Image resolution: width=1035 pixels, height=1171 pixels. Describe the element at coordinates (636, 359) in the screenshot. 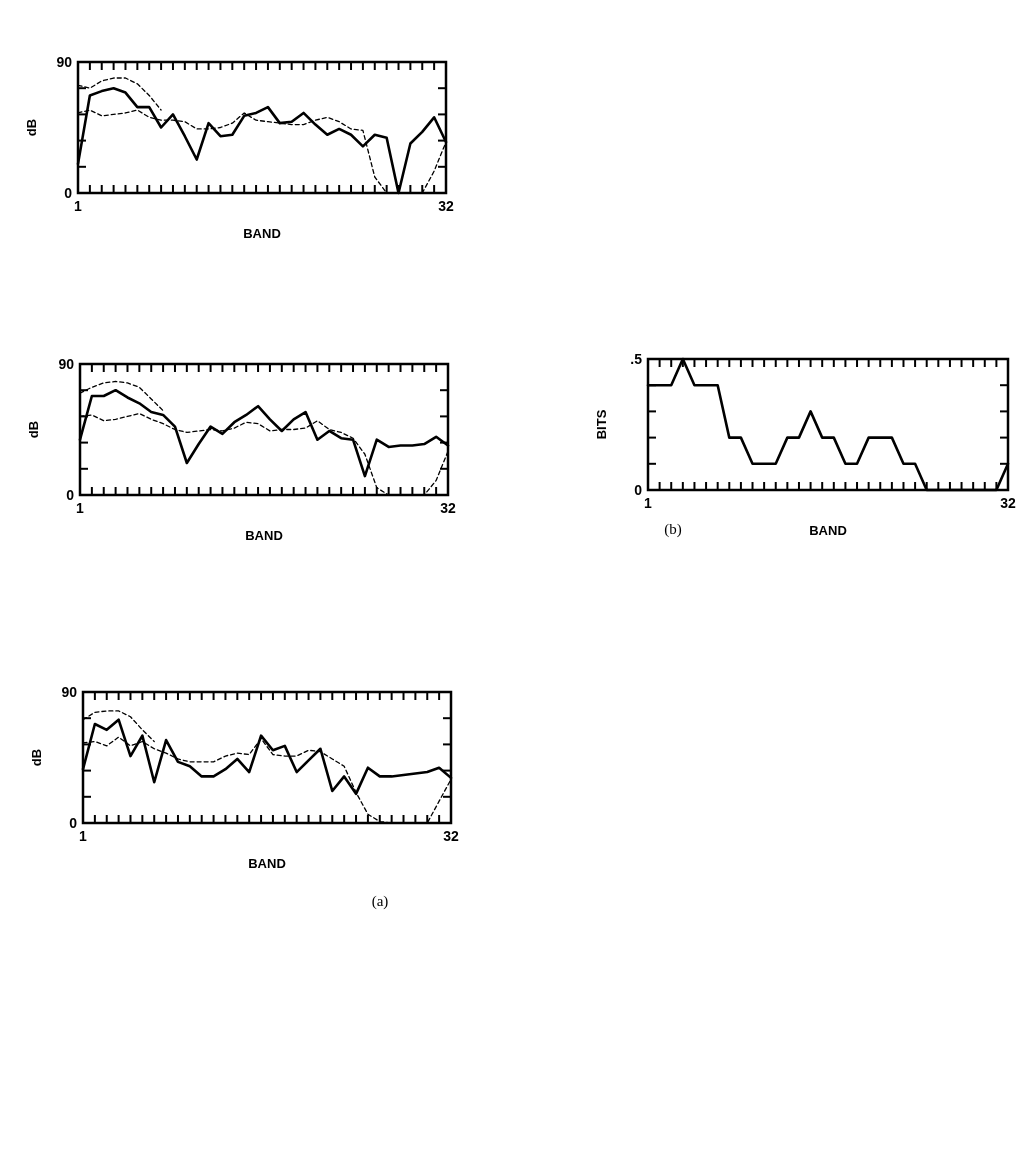

I see `y-tick-label: .5` at that location.